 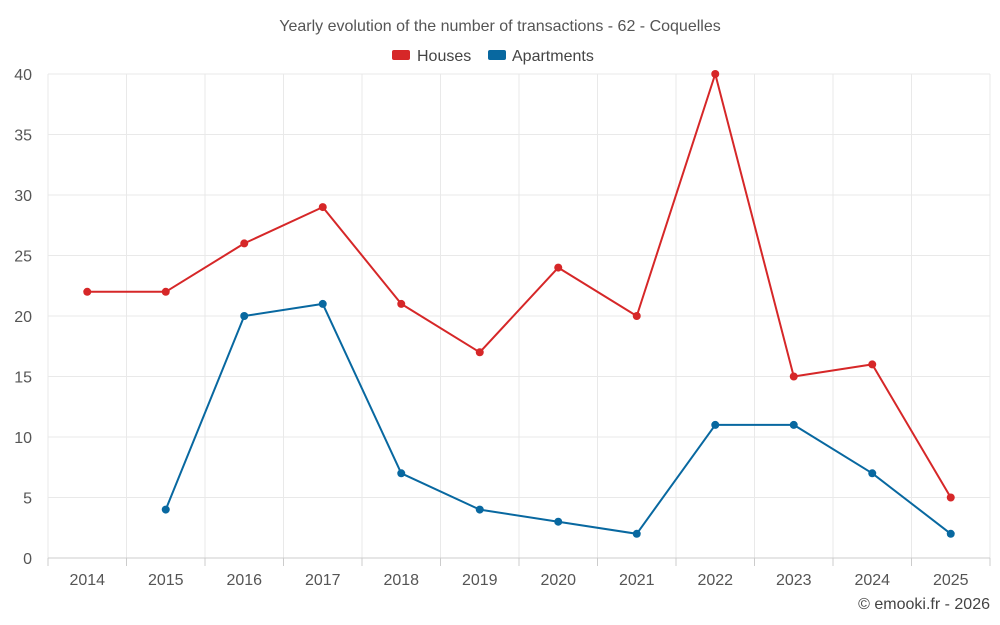 I want to click on x-tick-label: 2017, so click(x=323, y=580).